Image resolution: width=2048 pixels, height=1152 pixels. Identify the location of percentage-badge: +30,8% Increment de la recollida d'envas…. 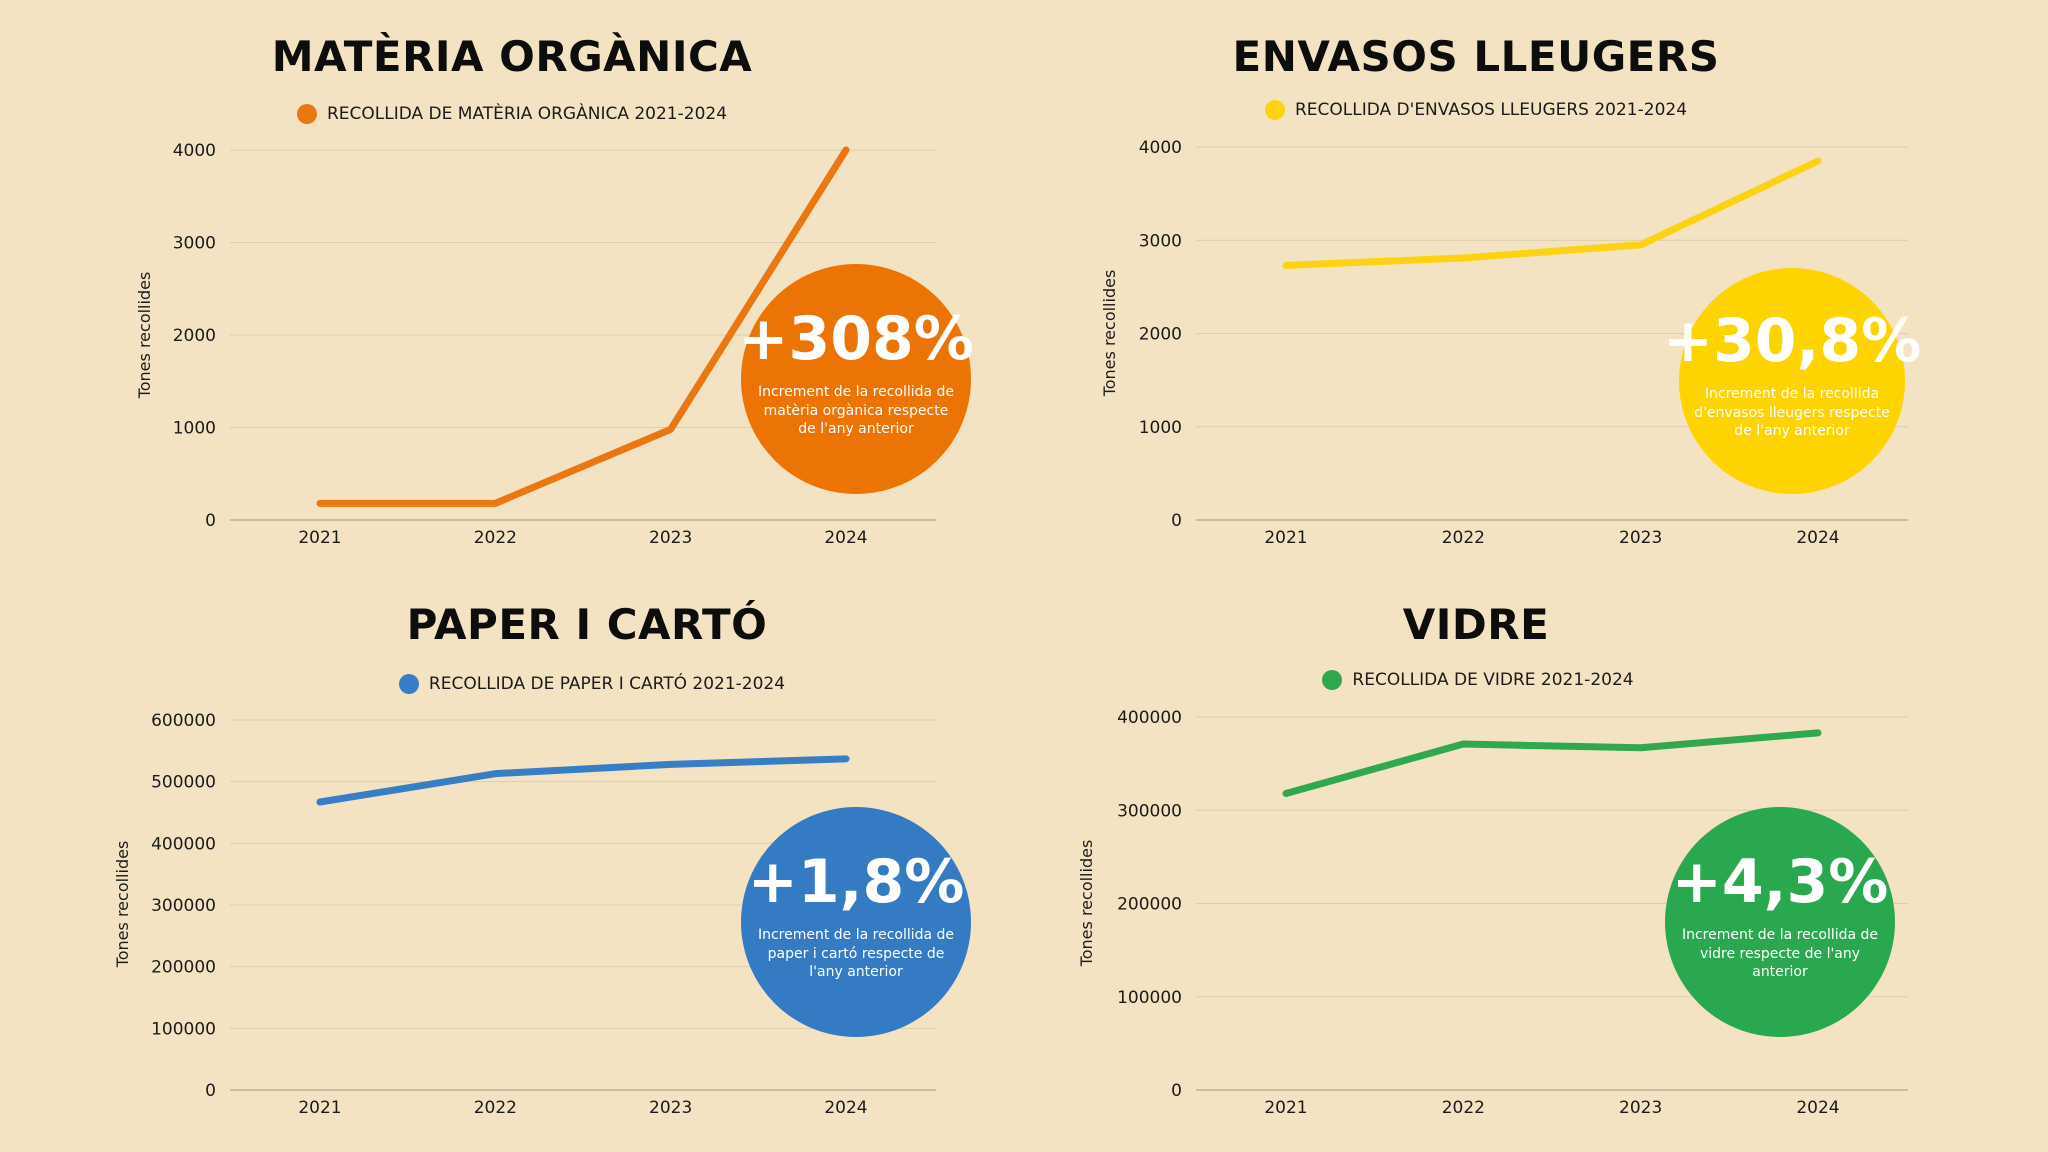
(1792, 381).